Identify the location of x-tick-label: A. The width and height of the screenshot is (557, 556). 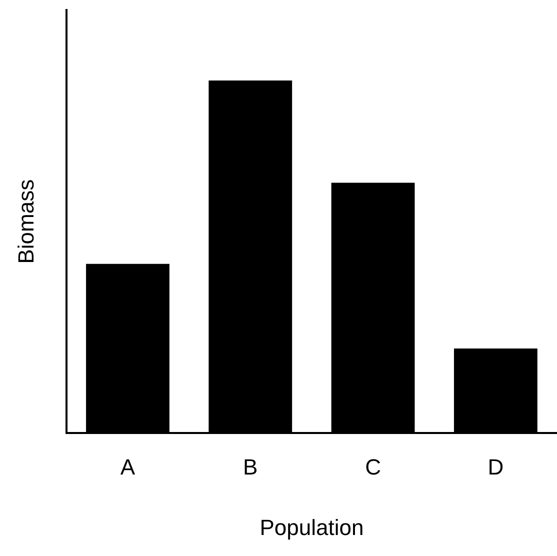
(128, 467).